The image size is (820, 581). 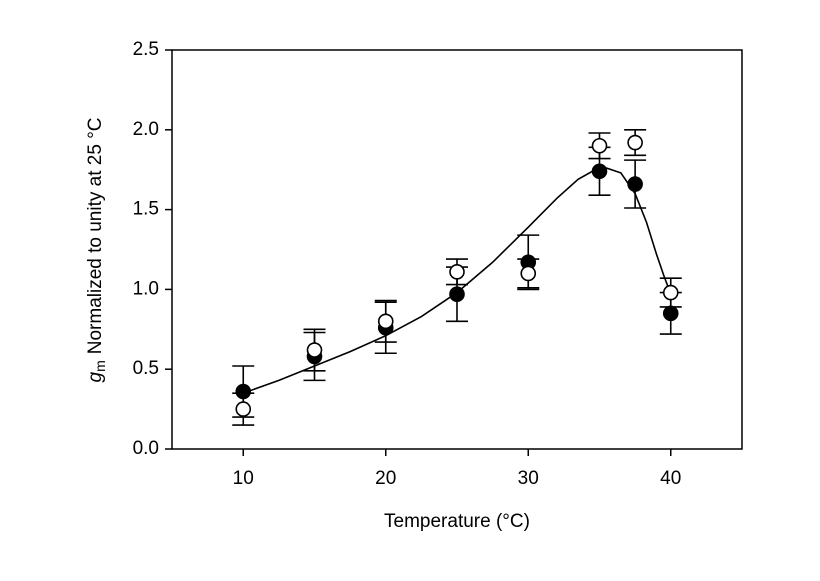 What do you see at coordinates (243, 478) in the screenshot?
I see `x-tick-label: 10` at bounding box center [243, 478].